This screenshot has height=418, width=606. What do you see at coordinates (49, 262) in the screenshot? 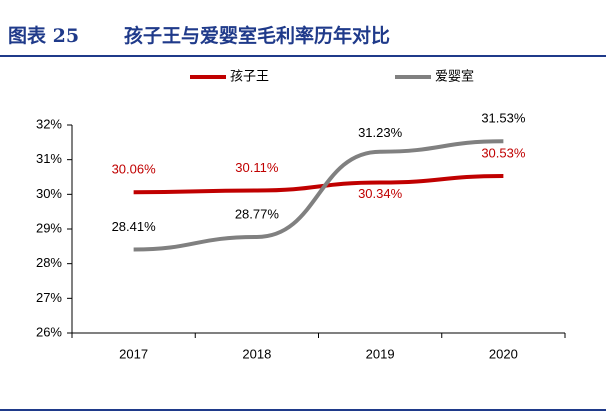
I see `y-tick-label: 28%` at bounding box center [49, 262].